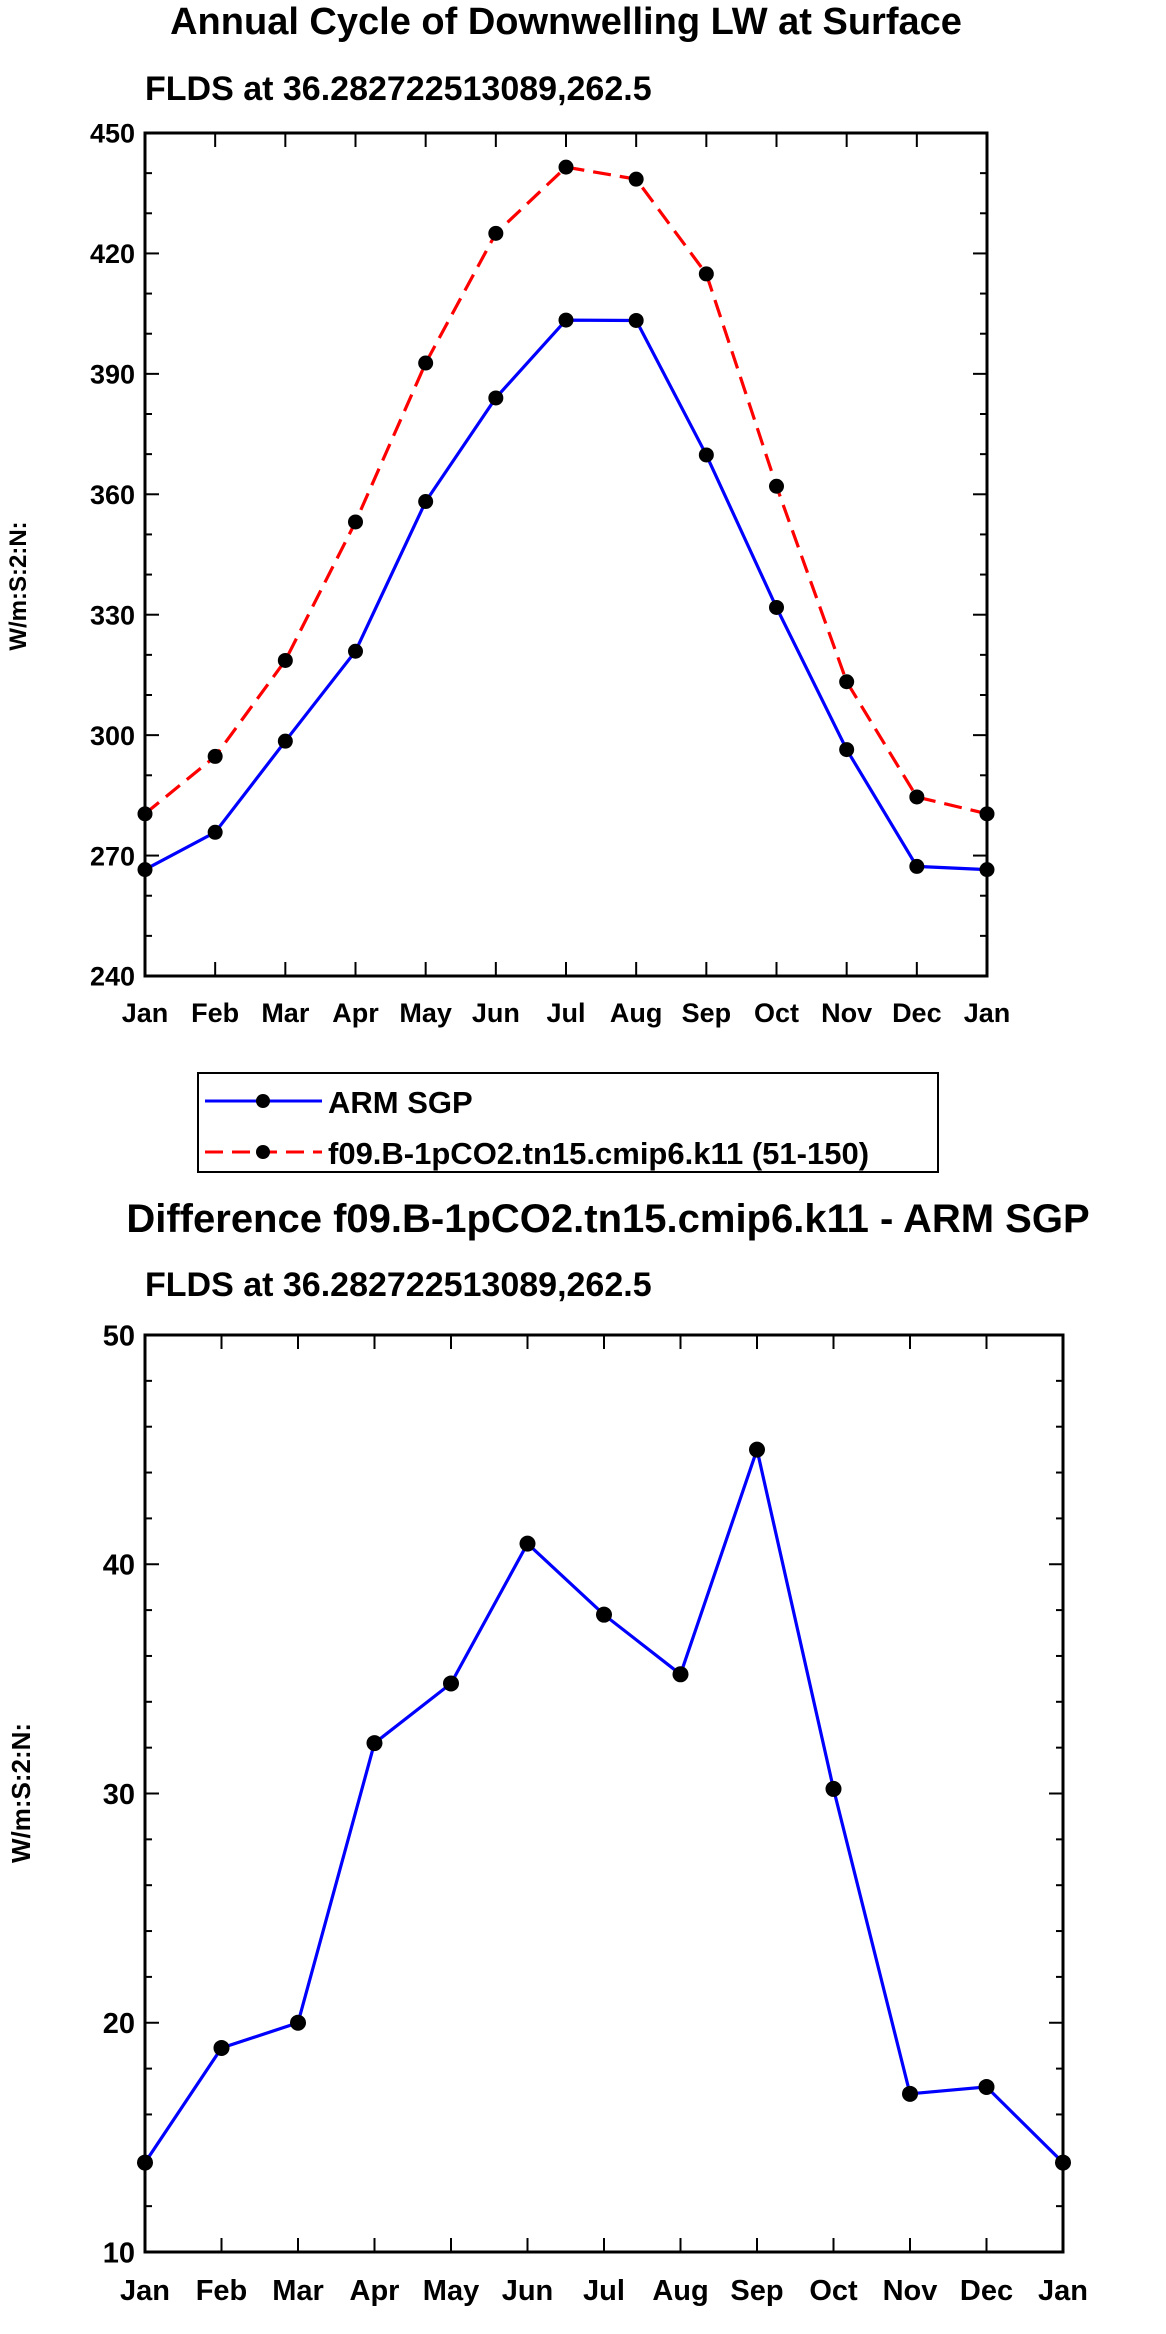  I want to click on y-tick-label: 30, so click(119, 1795).